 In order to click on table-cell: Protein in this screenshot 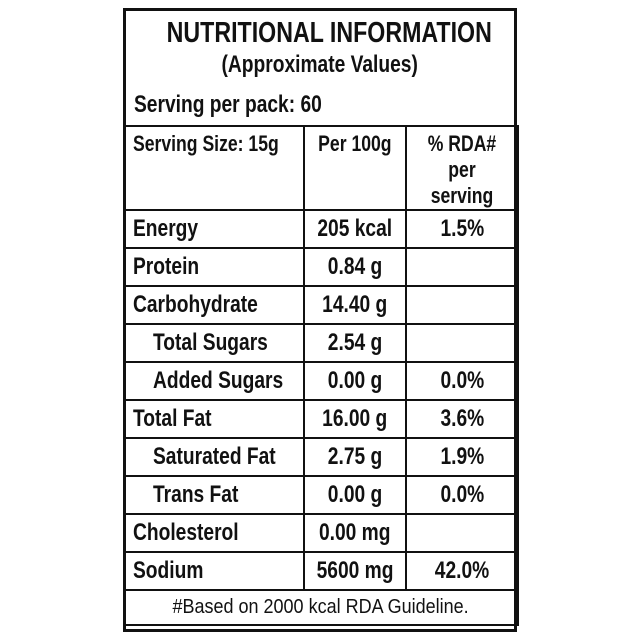, I will do `click(214, 267)`.